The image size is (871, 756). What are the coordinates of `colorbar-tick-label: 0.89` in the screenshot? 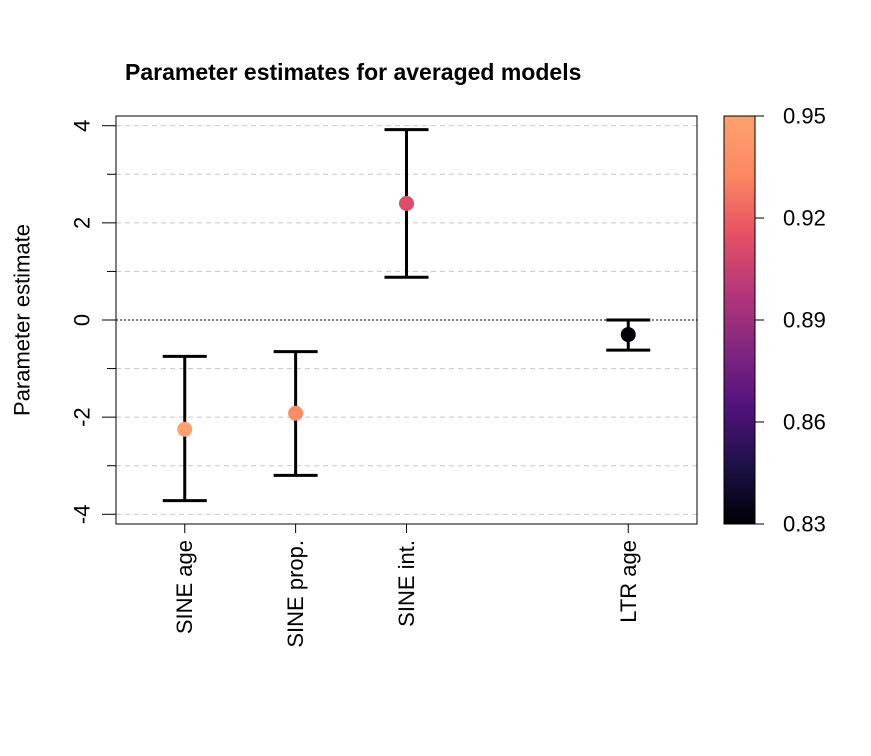 It's located at (804, 320).